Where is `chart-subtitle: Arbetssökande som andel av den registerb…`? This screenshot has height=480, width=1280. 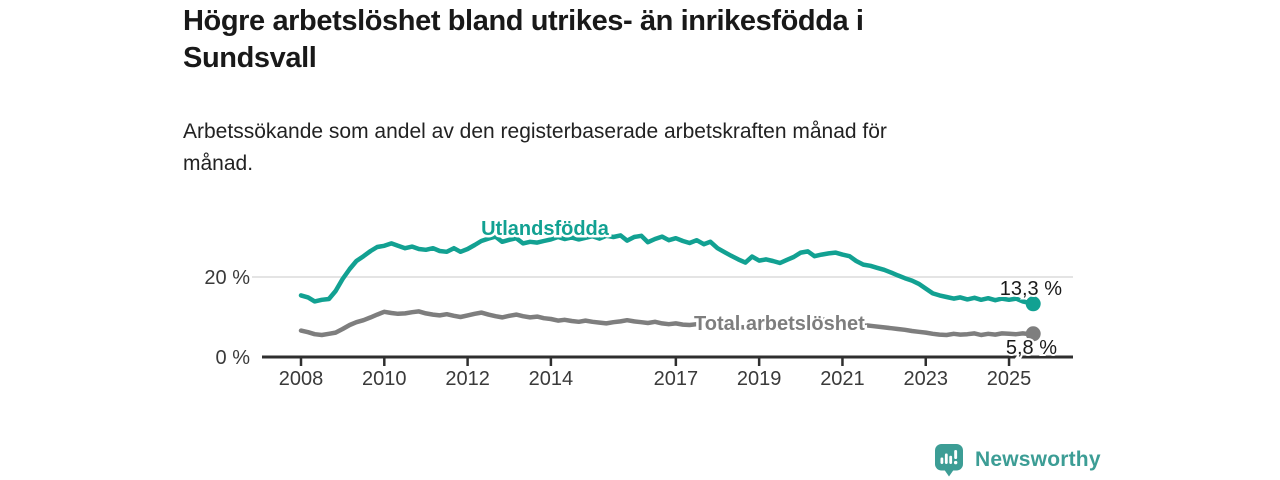
chart-subtitle: Arbetssökande som andel av den registerb… is located at coordinates (535, 148).